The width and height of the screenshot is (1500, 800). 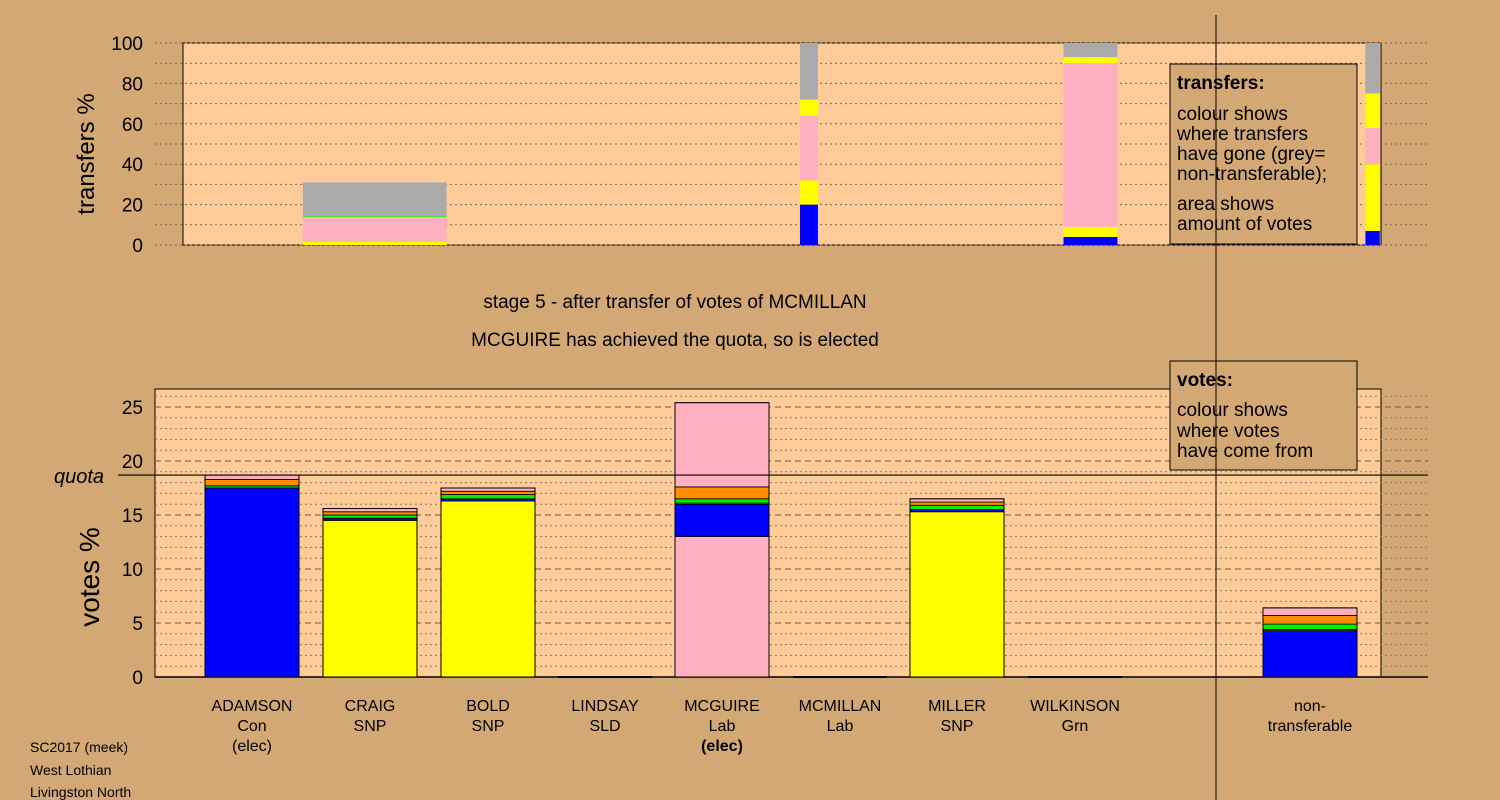 I want to click on category-name-label: MCMILLAN, so click(x=840, y=706).